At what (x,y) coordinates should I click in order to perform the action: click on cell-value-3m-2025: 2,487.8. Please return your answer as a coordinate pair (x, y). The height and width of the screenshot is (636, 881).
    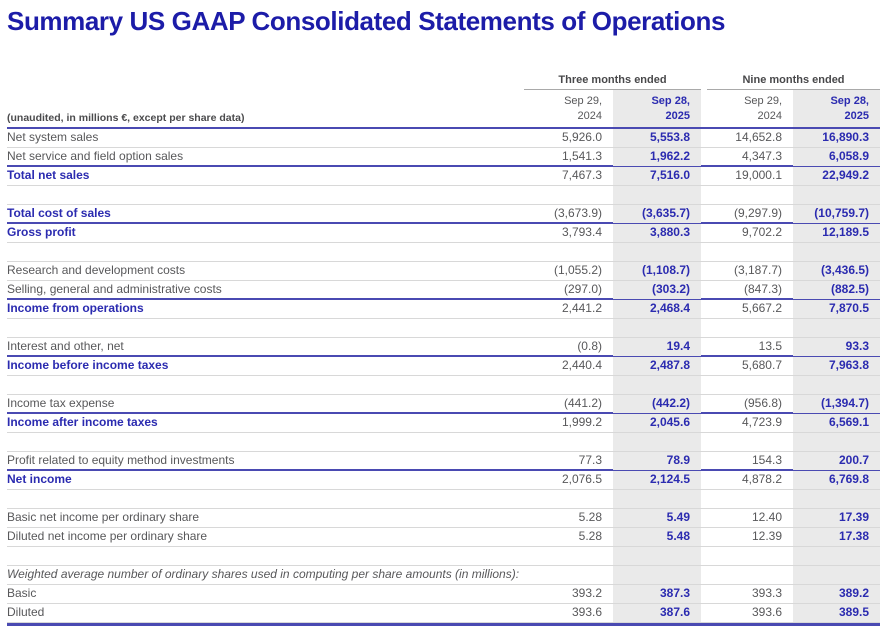
    Looking at the image, I should click on (657, 366).